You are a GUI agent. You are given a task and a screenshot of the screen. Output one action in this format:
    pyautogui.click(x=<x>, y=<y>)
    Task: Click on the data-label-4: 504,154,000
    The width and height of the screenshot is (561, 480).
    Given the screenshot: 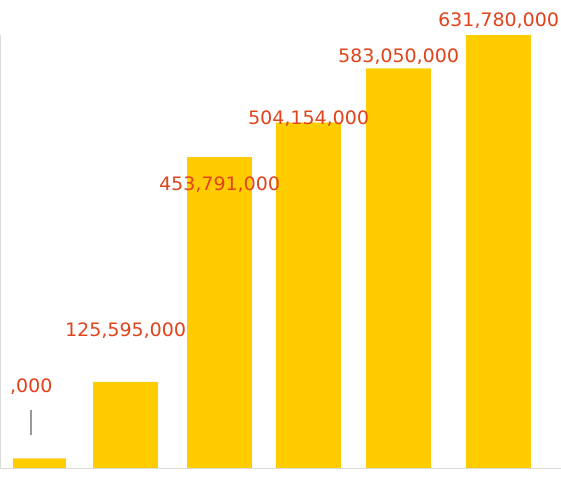 What is the action you would take?
    pyautogui.click(x=308, y=118)
    